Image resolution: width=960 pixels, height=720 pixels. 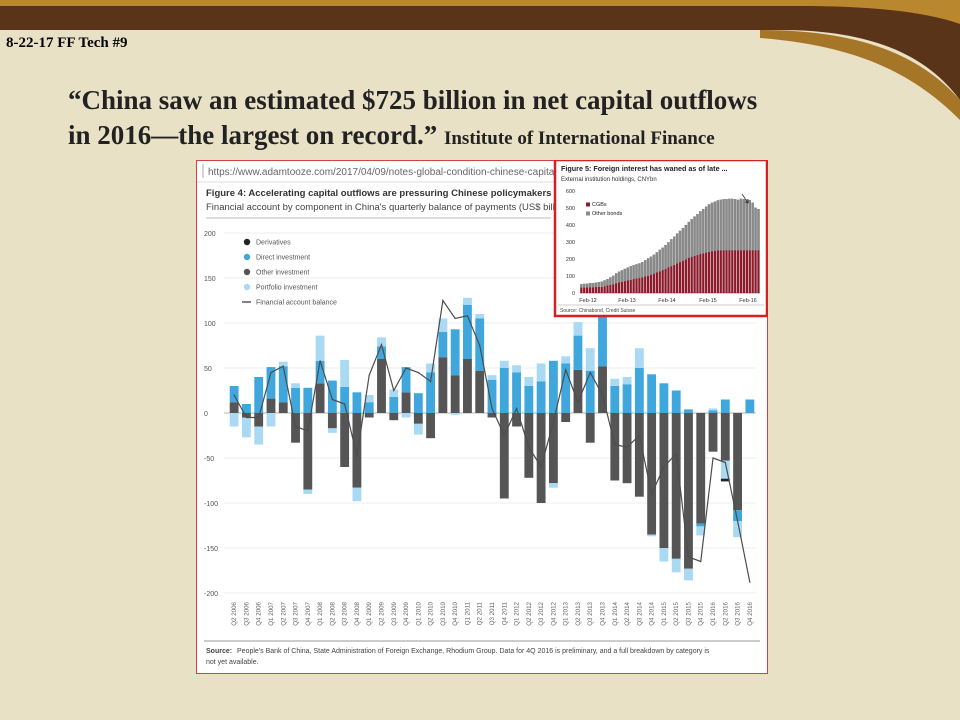 What do you see at coordinates (271, 613) in the screenshot?
I see `fig4-xtick-label: Q1 2007` at bounding box center [271, 613].